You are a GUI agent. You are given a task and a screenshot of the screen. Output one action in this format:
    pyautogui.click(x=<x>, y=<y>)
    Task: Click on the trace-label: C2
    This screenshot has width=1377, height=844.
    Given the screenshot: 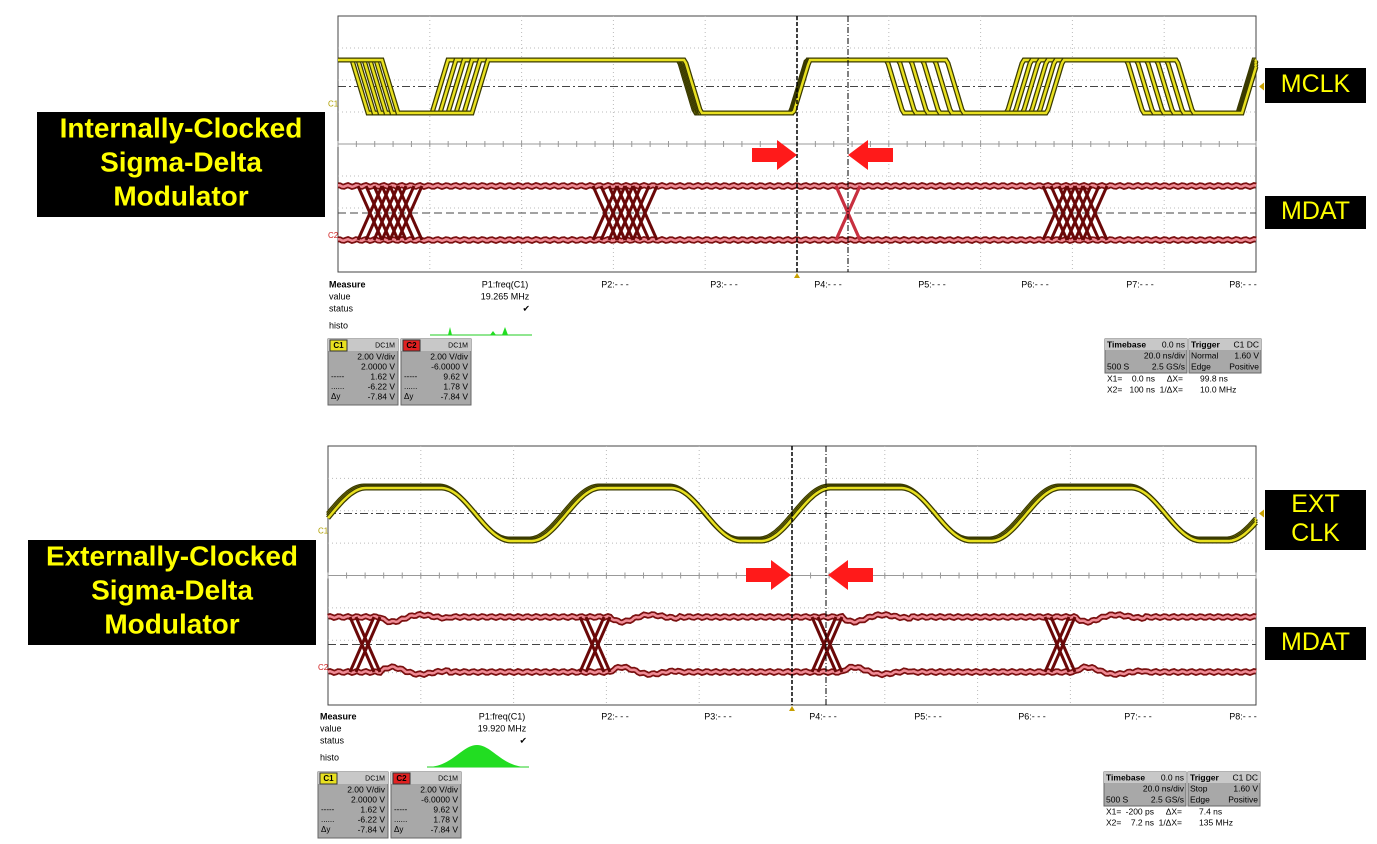 What is the action you would take?
    pyautogui.click(x=333, y=235)
    